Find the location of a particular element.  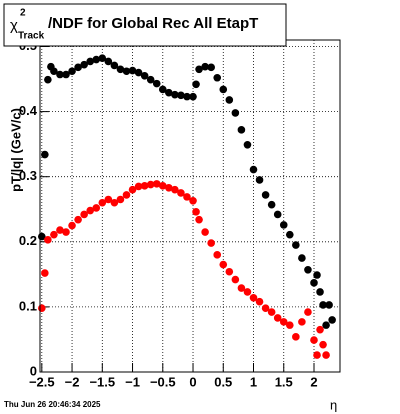

title-sup: 2 is located at coordinates (23, 13).